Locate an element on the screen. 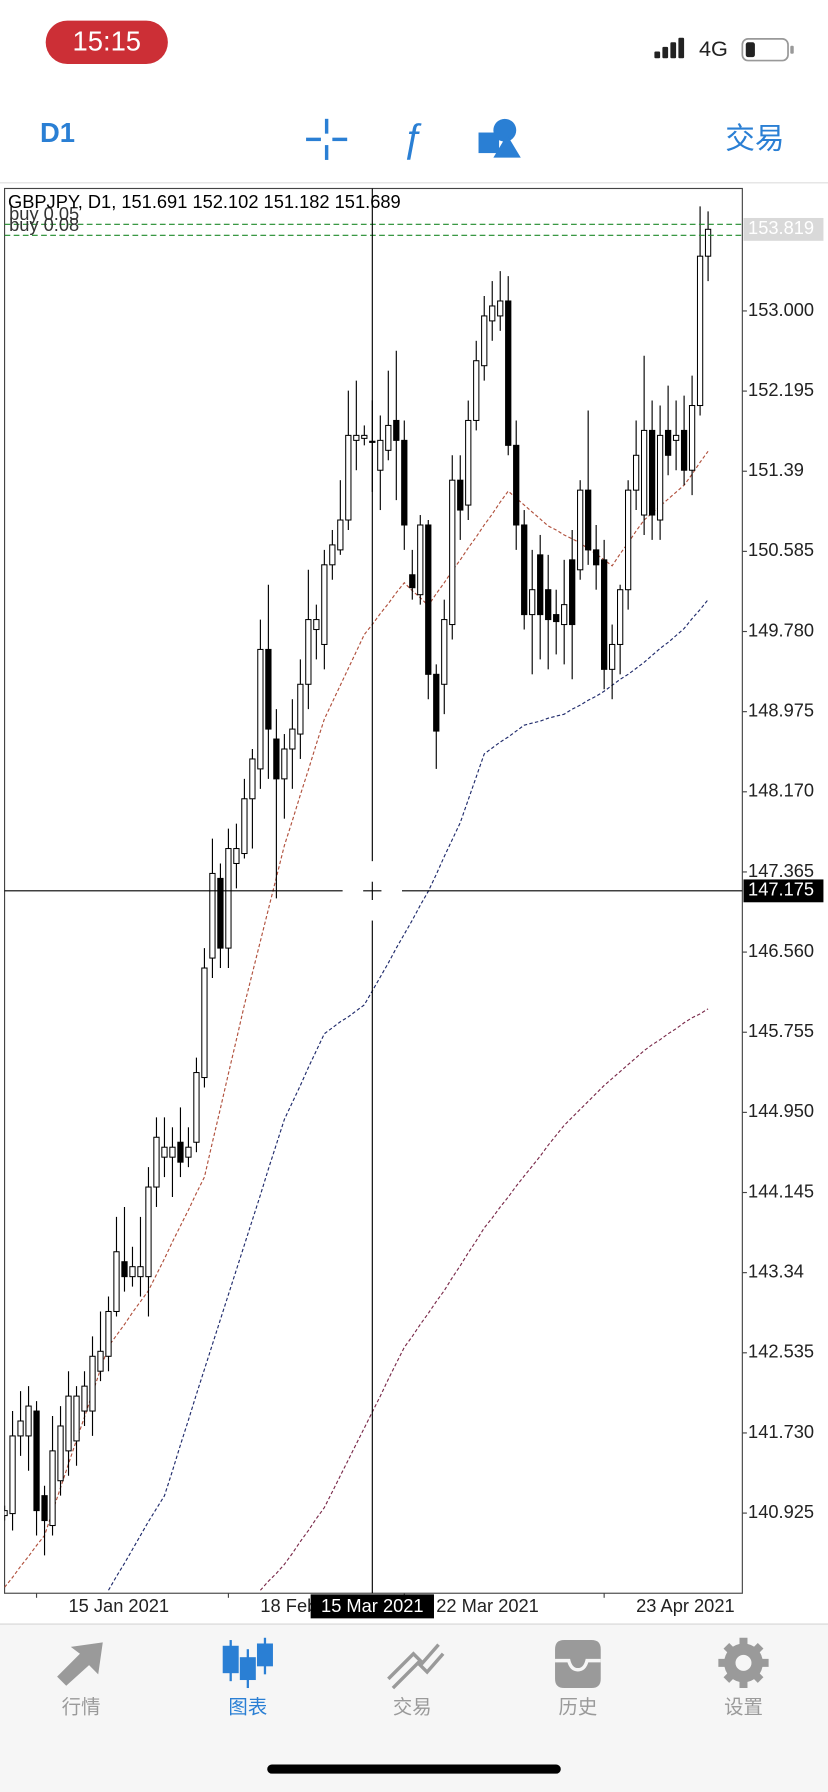 The height and width of the screenshot is (1792, 828). y-tick-label: 148.170 is located at coordinates (781, 790).